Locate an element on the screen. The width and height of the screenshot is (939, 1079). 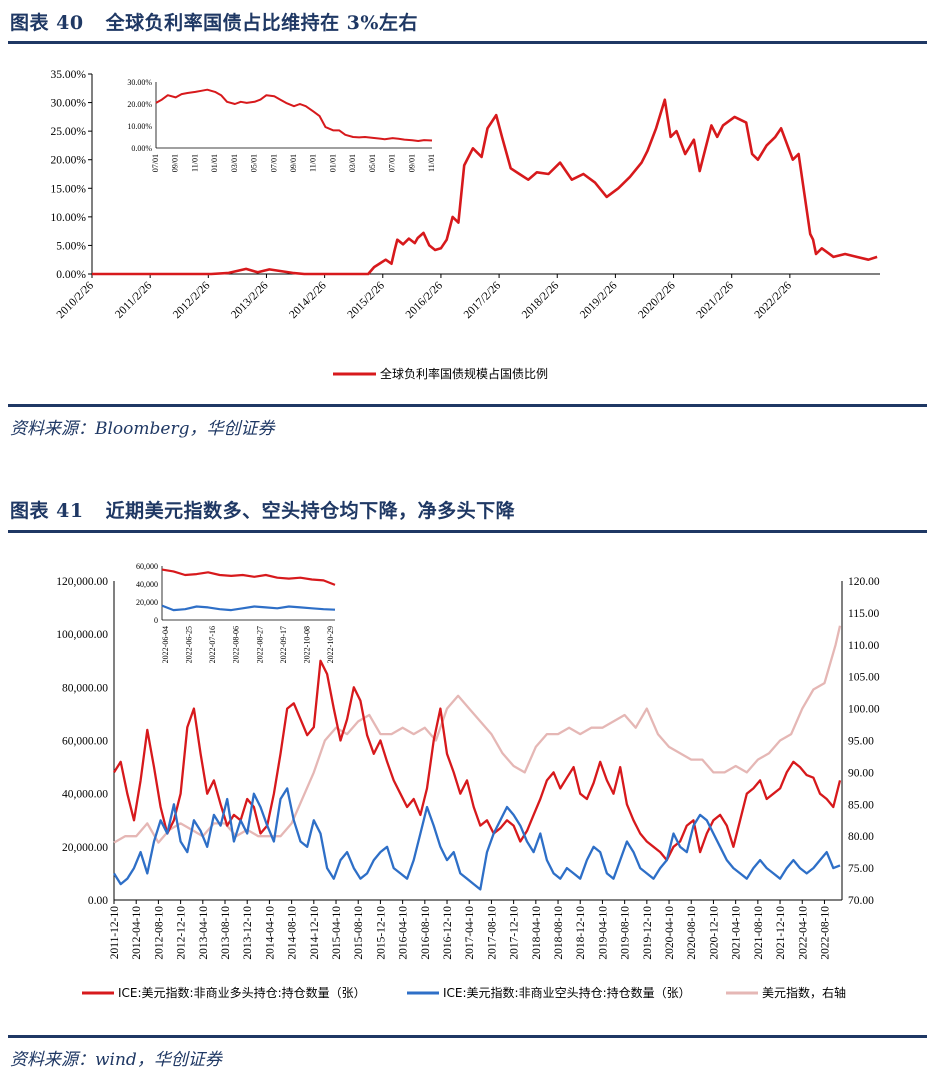
legend-label: 美元指数，右轴 is located at coordinates (804, 992).